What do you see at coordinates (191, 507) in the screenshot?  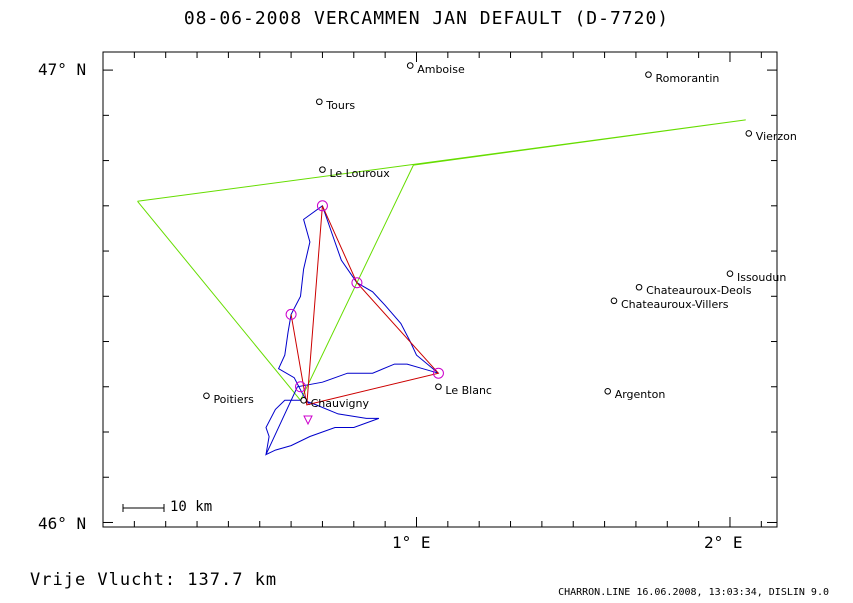 I see `scale-bar-label: 10 km` at bounding box center [191, 507].